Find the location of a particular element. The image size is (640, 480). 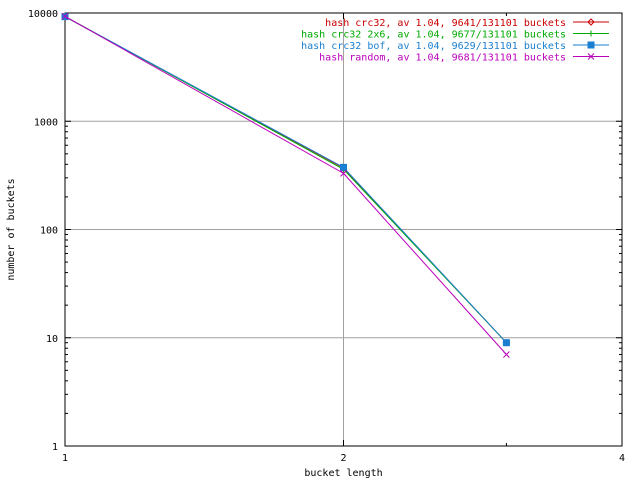

y-tick-label: 10000 is located at coordinates (43, 14).